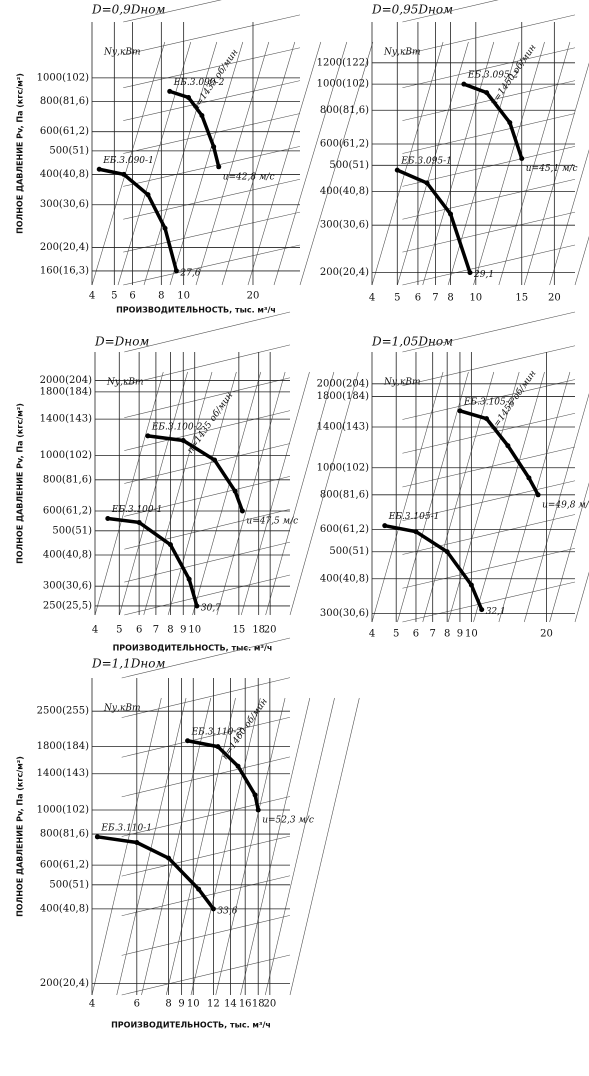  I want to click on curve-name: ЕБ.3.095-1, so click(426, 162).